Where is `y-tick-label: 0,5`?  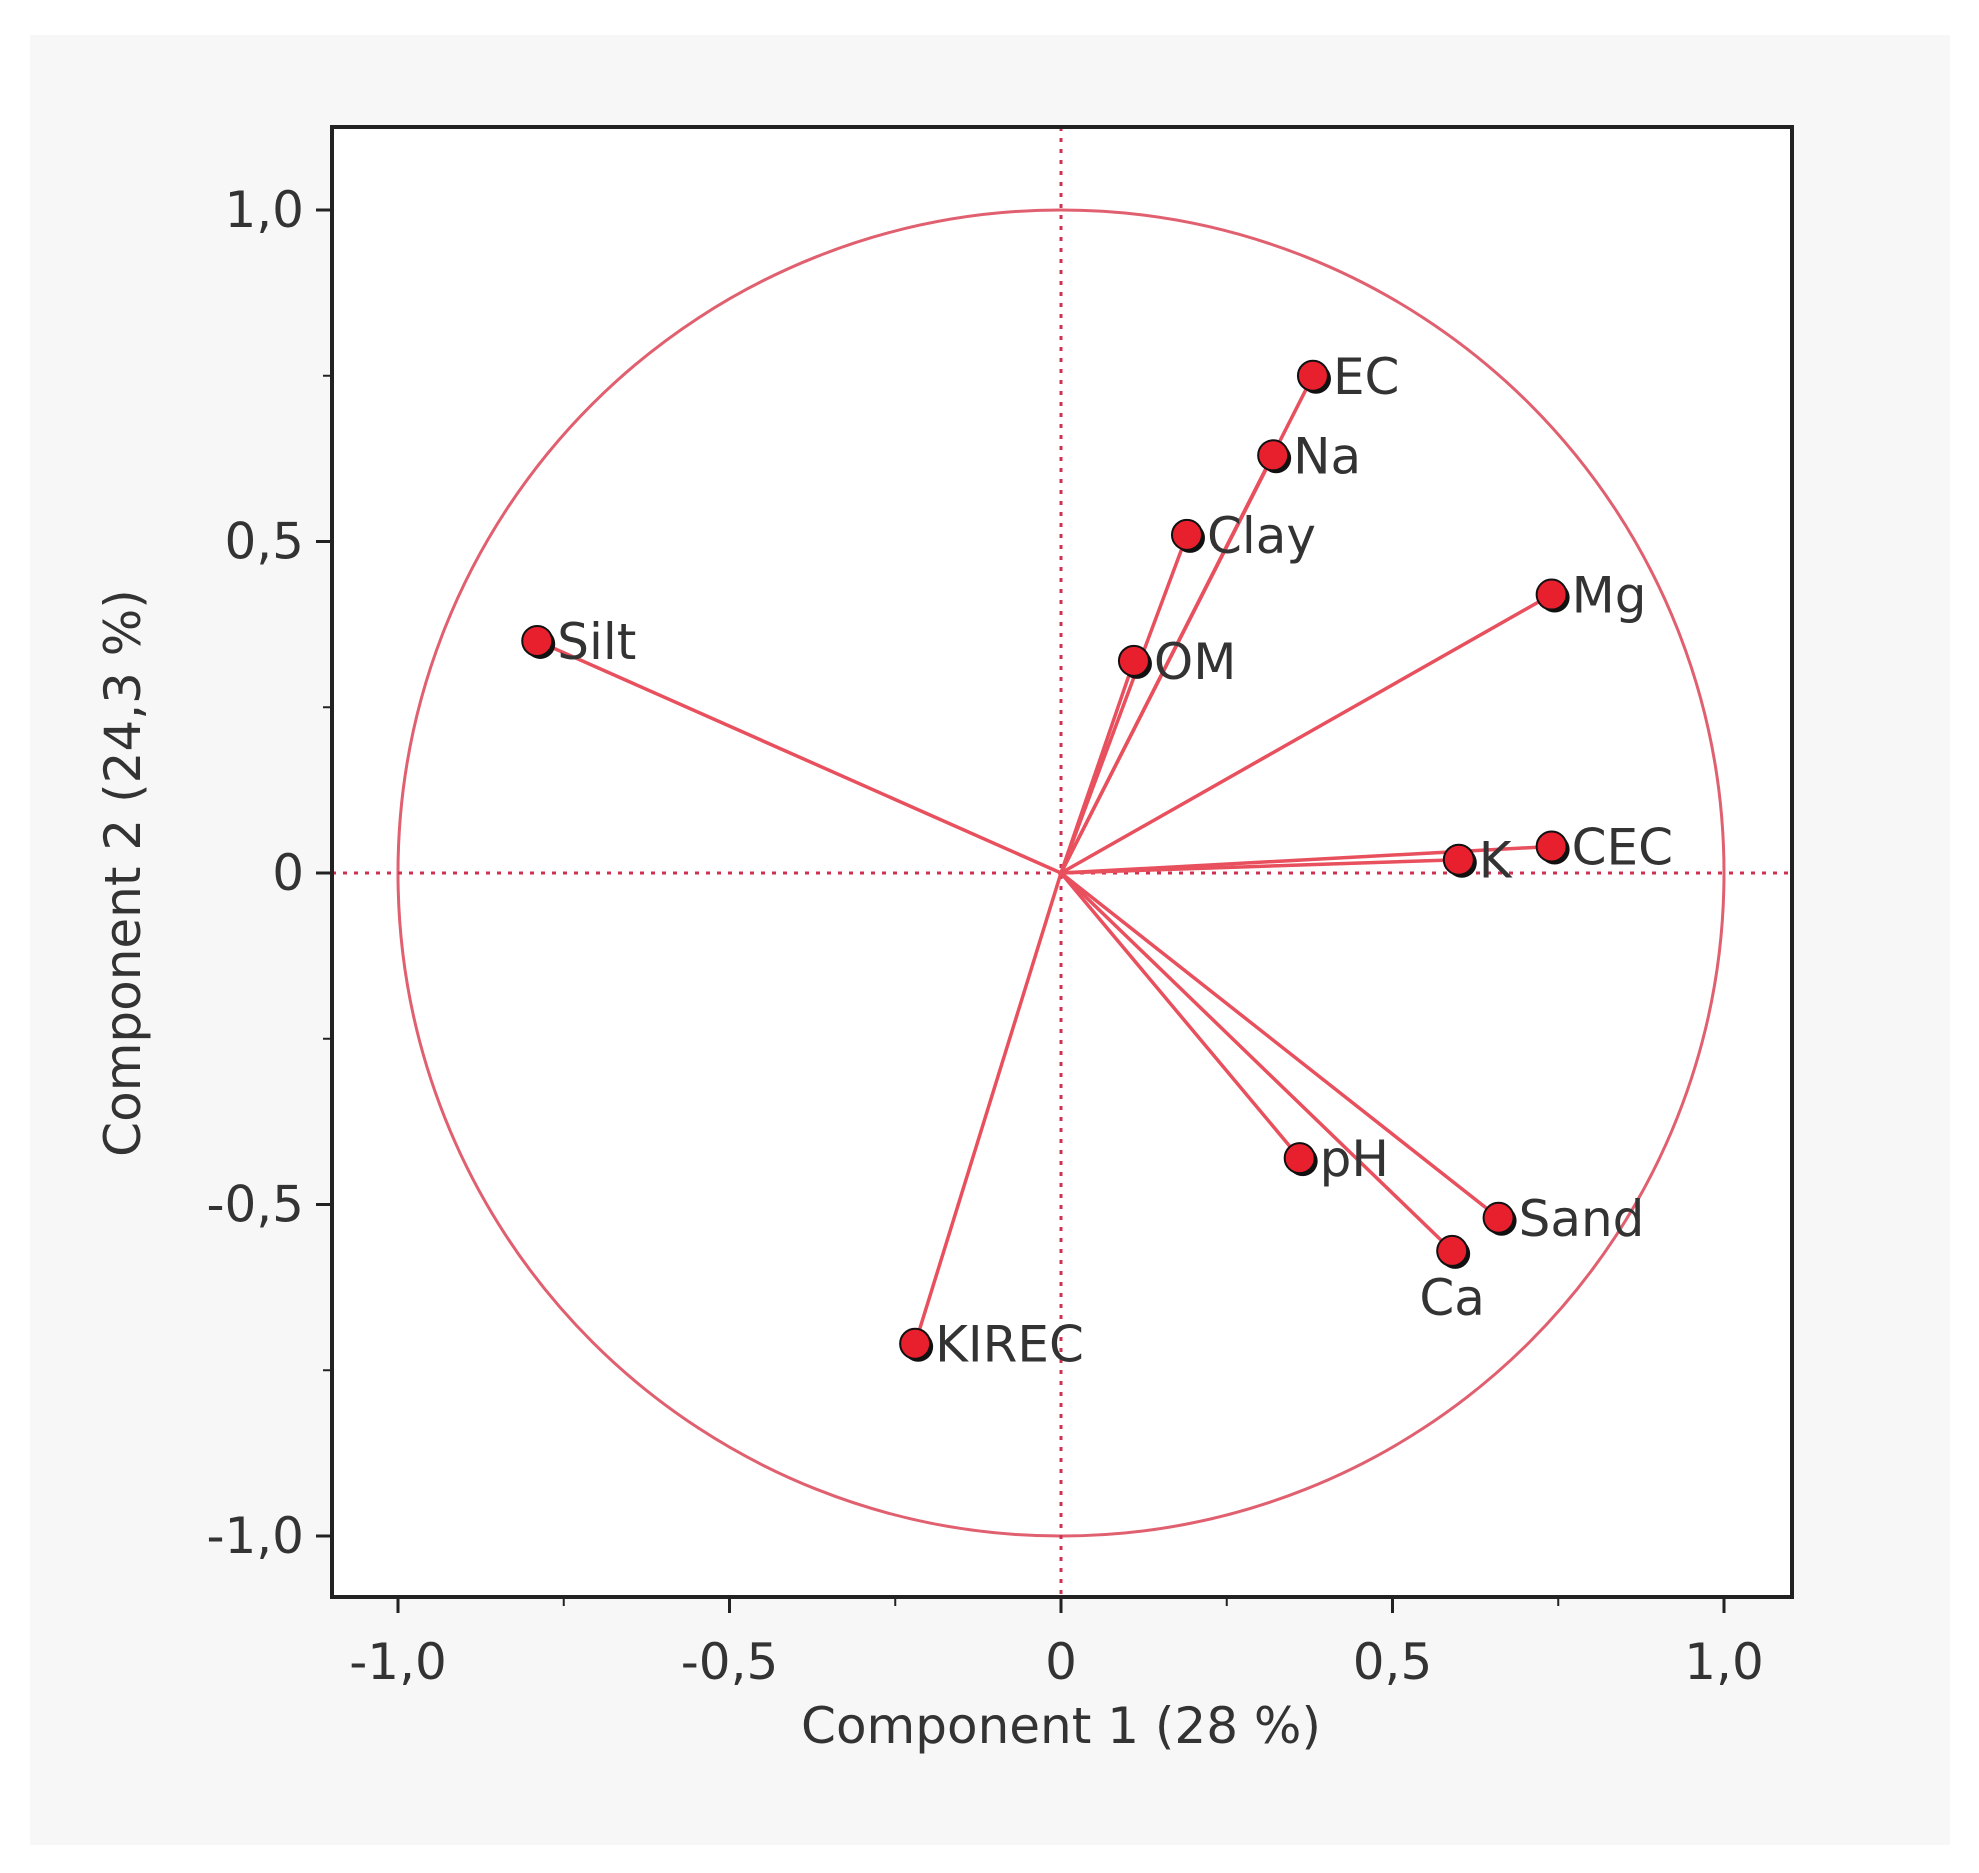
y-tick-label: 0,5 is located at coordinates (264, 542).